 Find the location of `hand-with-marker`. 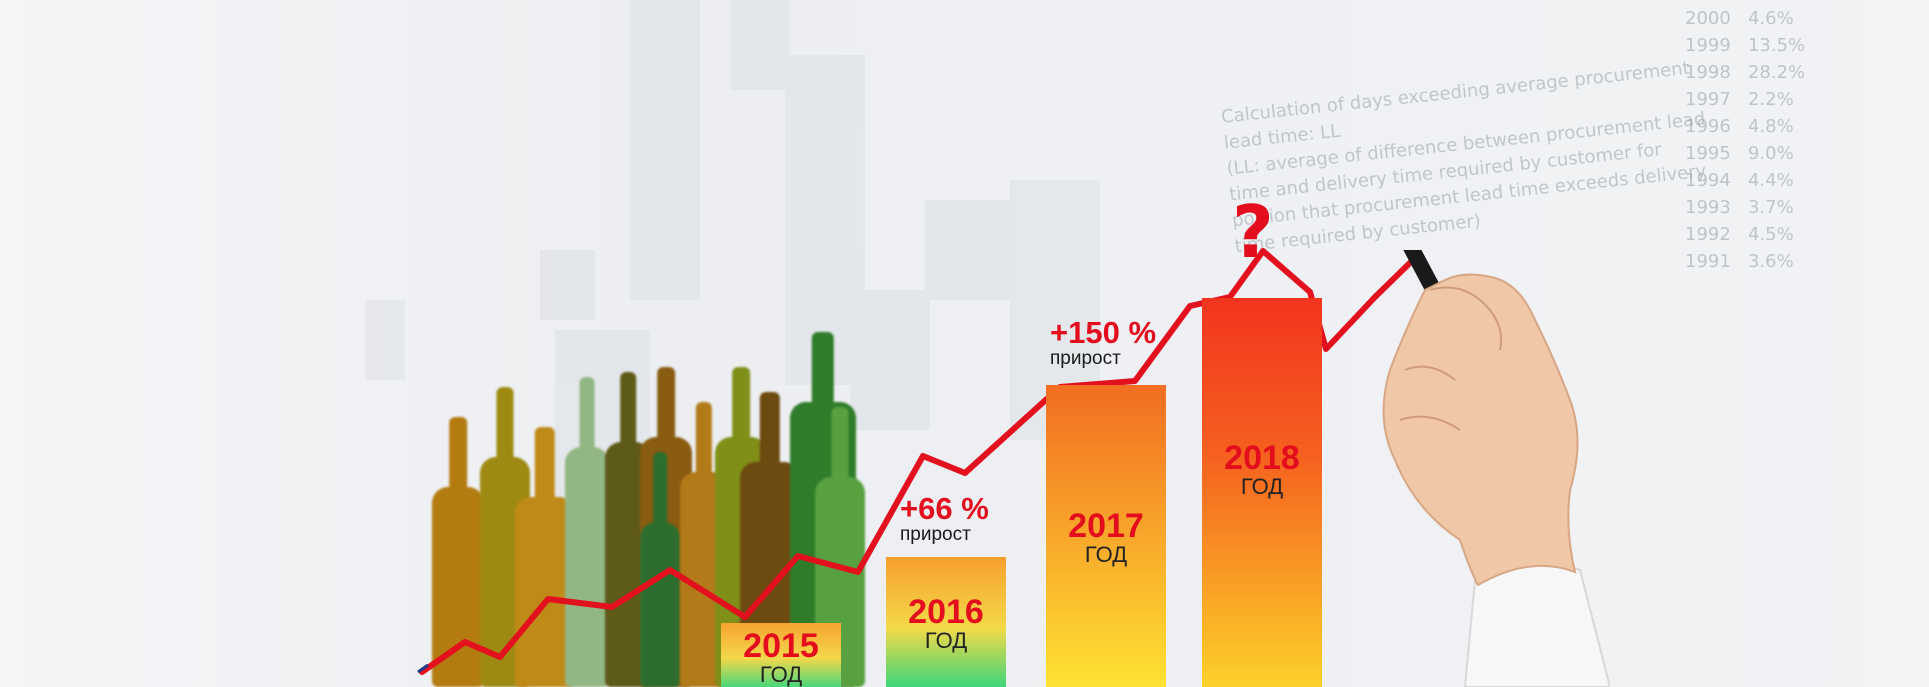

hand-with-marker is located at coordinates (1496, 468).